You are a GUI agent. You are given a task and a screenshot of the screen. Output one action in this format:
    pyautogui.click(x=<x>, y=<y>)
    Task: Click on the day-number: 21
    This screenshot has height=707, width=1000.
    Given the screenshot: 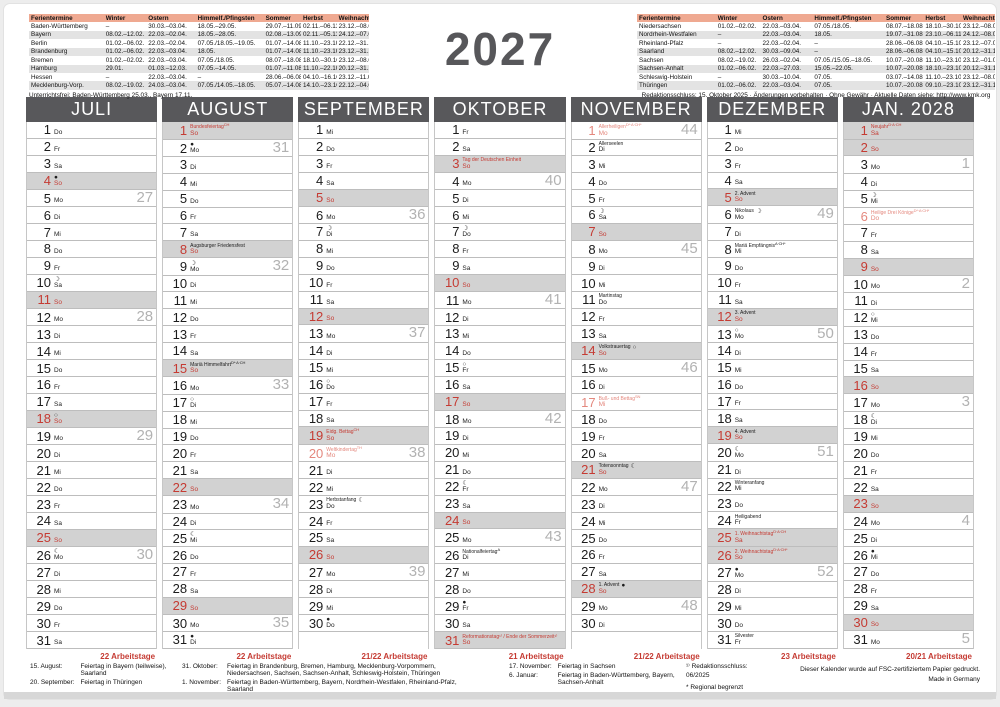 What is the action you would take?
    pyautogui.click(x=724, y=470)
    